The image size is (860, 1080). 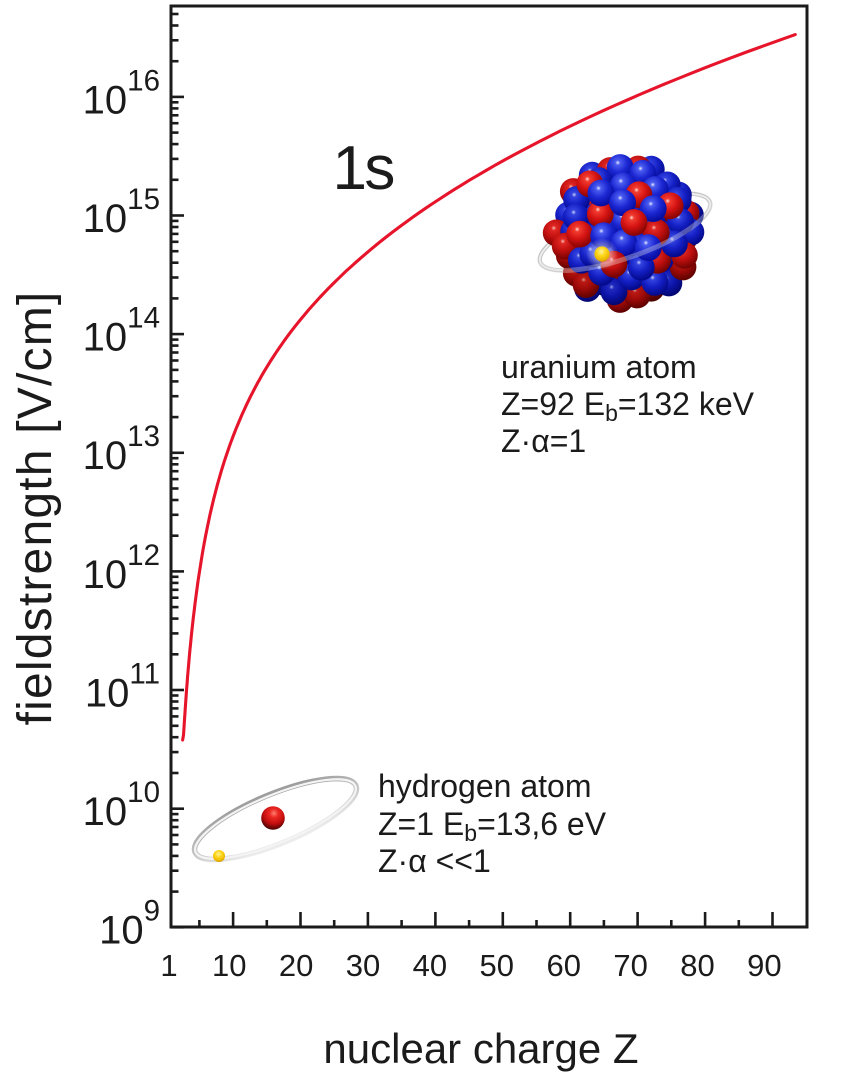 I want to click on svg-text: Z=1 Eb=13,6 eV, so click(x=492, y=826).